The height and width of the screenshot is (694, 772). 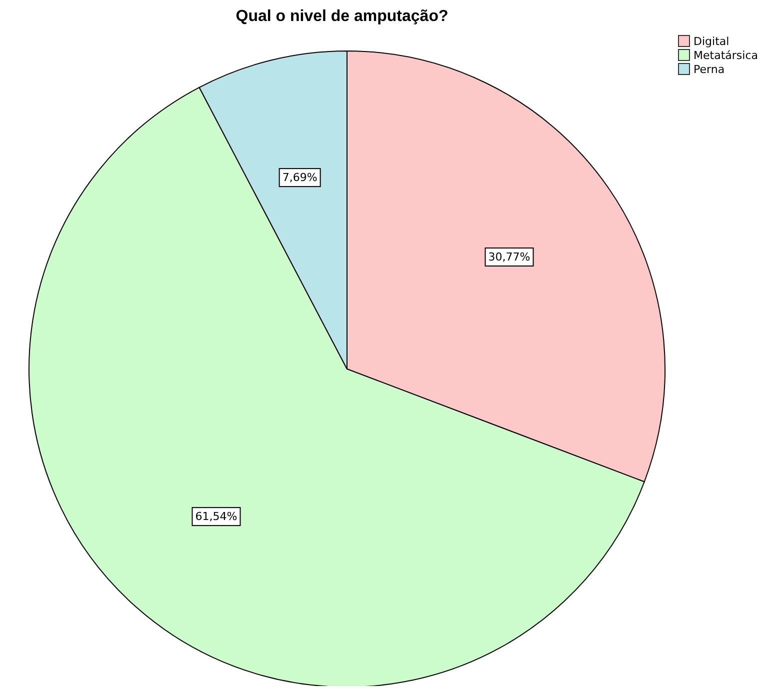 What do you see at coordinates (342, 17) in the screenshot?
I see `chart-title: Qual o nivel de amputação?` at bounding box center [342, 17].